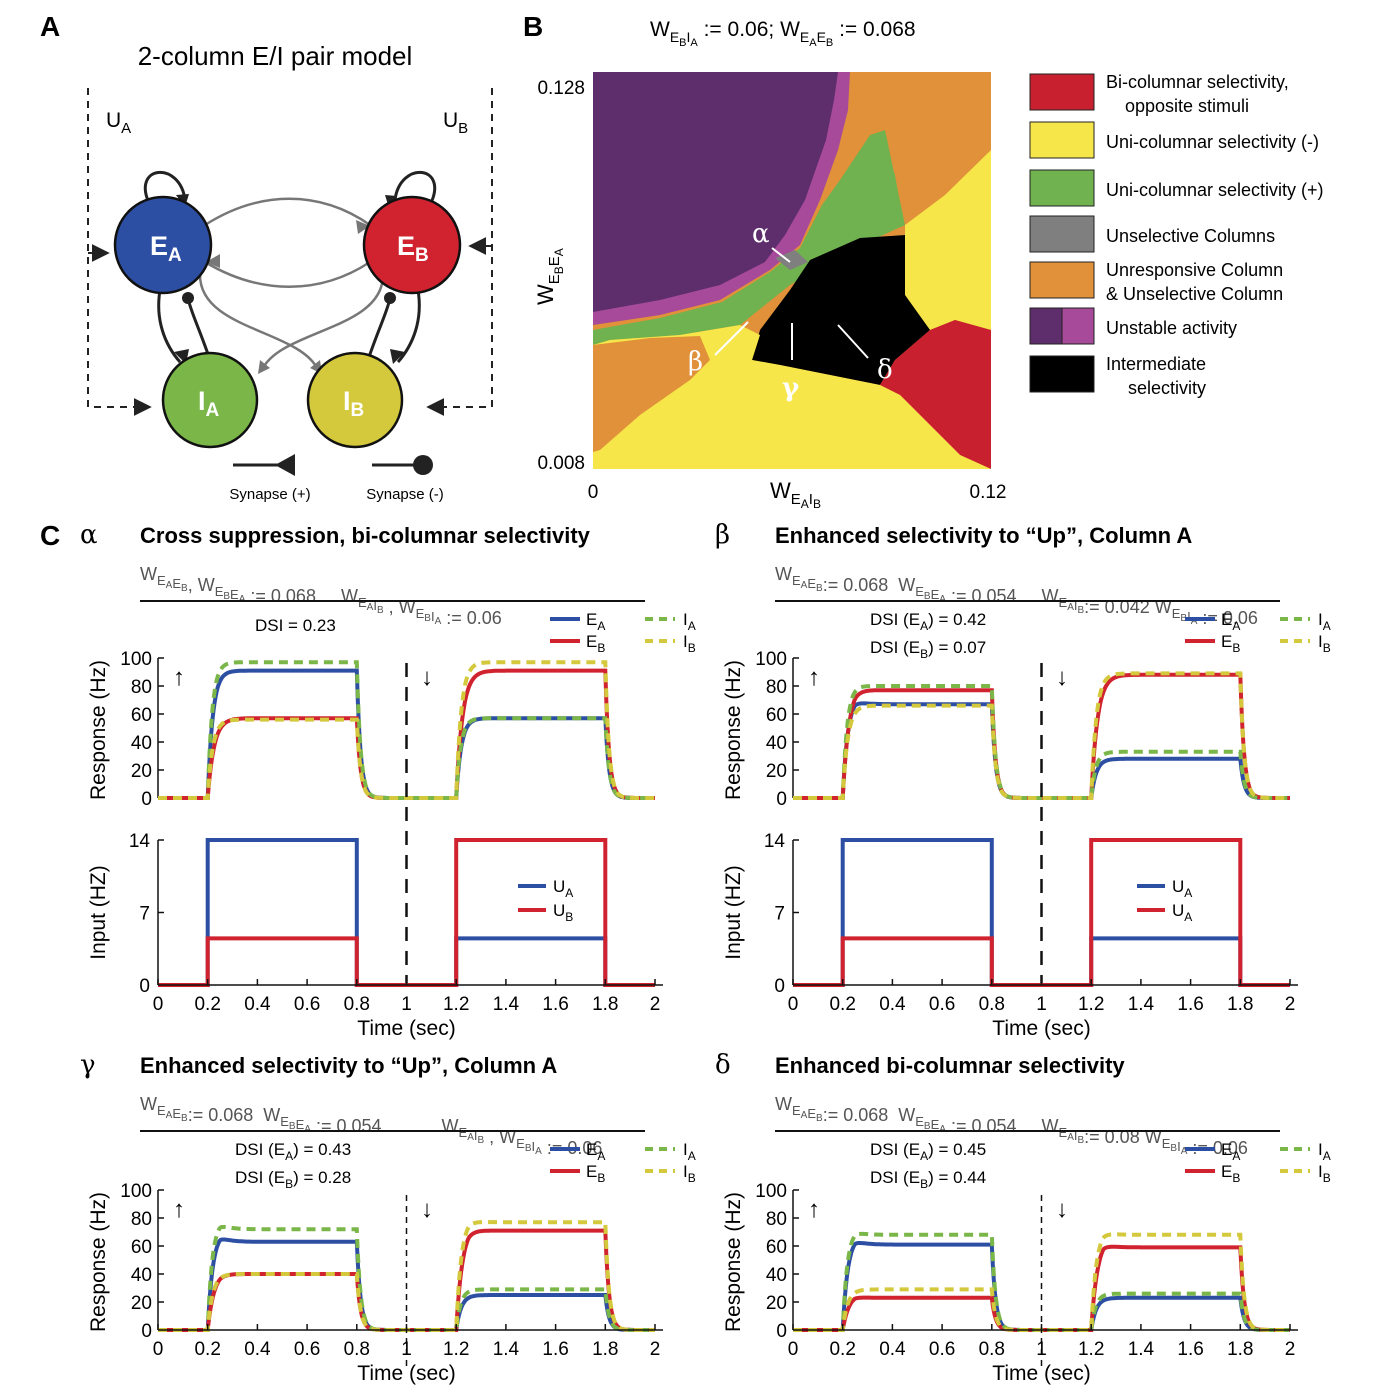 This screenshot has height=1399, width=1400. What do you see at coordinates (266, 257) in the screenshot?
I see `panel-a: A 2-column E/I pair model UA UB` at bounding box center [266, 257].